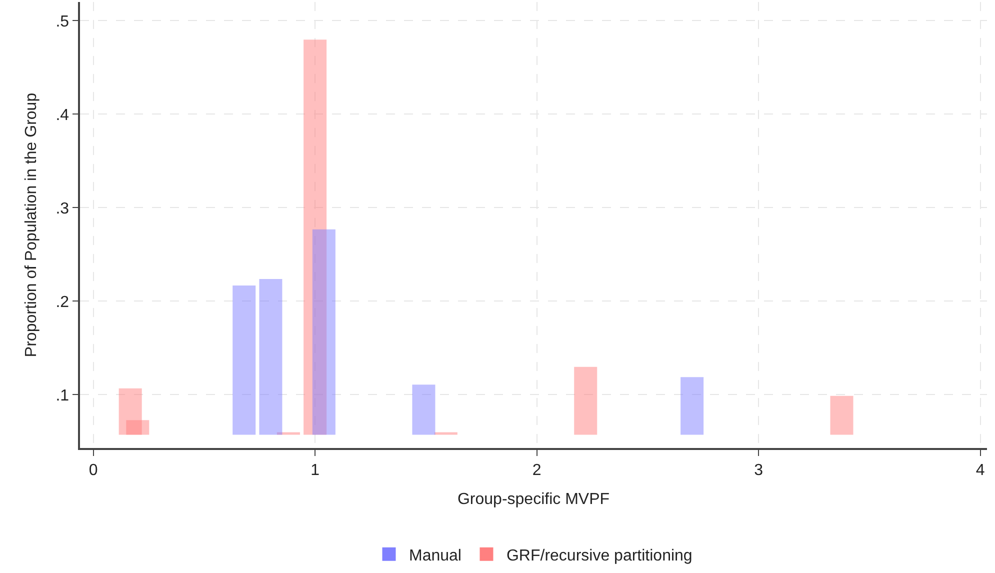 Image resolution: width=995 pixels, height=573 pixels. What do you see at coordinates (63, 21) in the screenshot?
I see `y-tick-label: .5` at bounding box center [63, 21].